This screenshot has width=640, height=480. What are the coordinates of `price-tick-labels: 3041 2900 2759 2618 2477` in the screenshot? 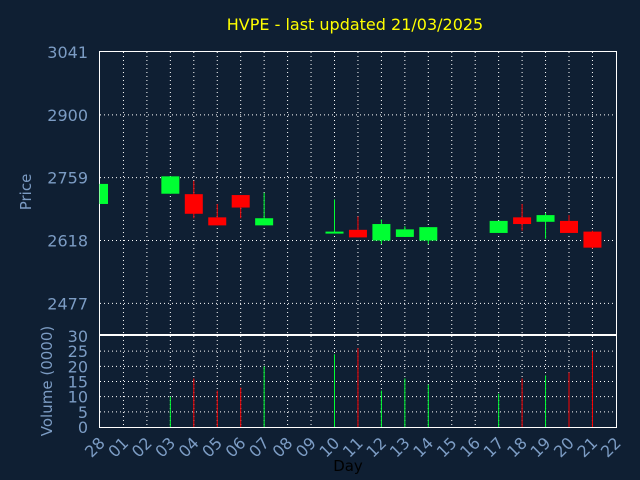 It's located at (67, 178).